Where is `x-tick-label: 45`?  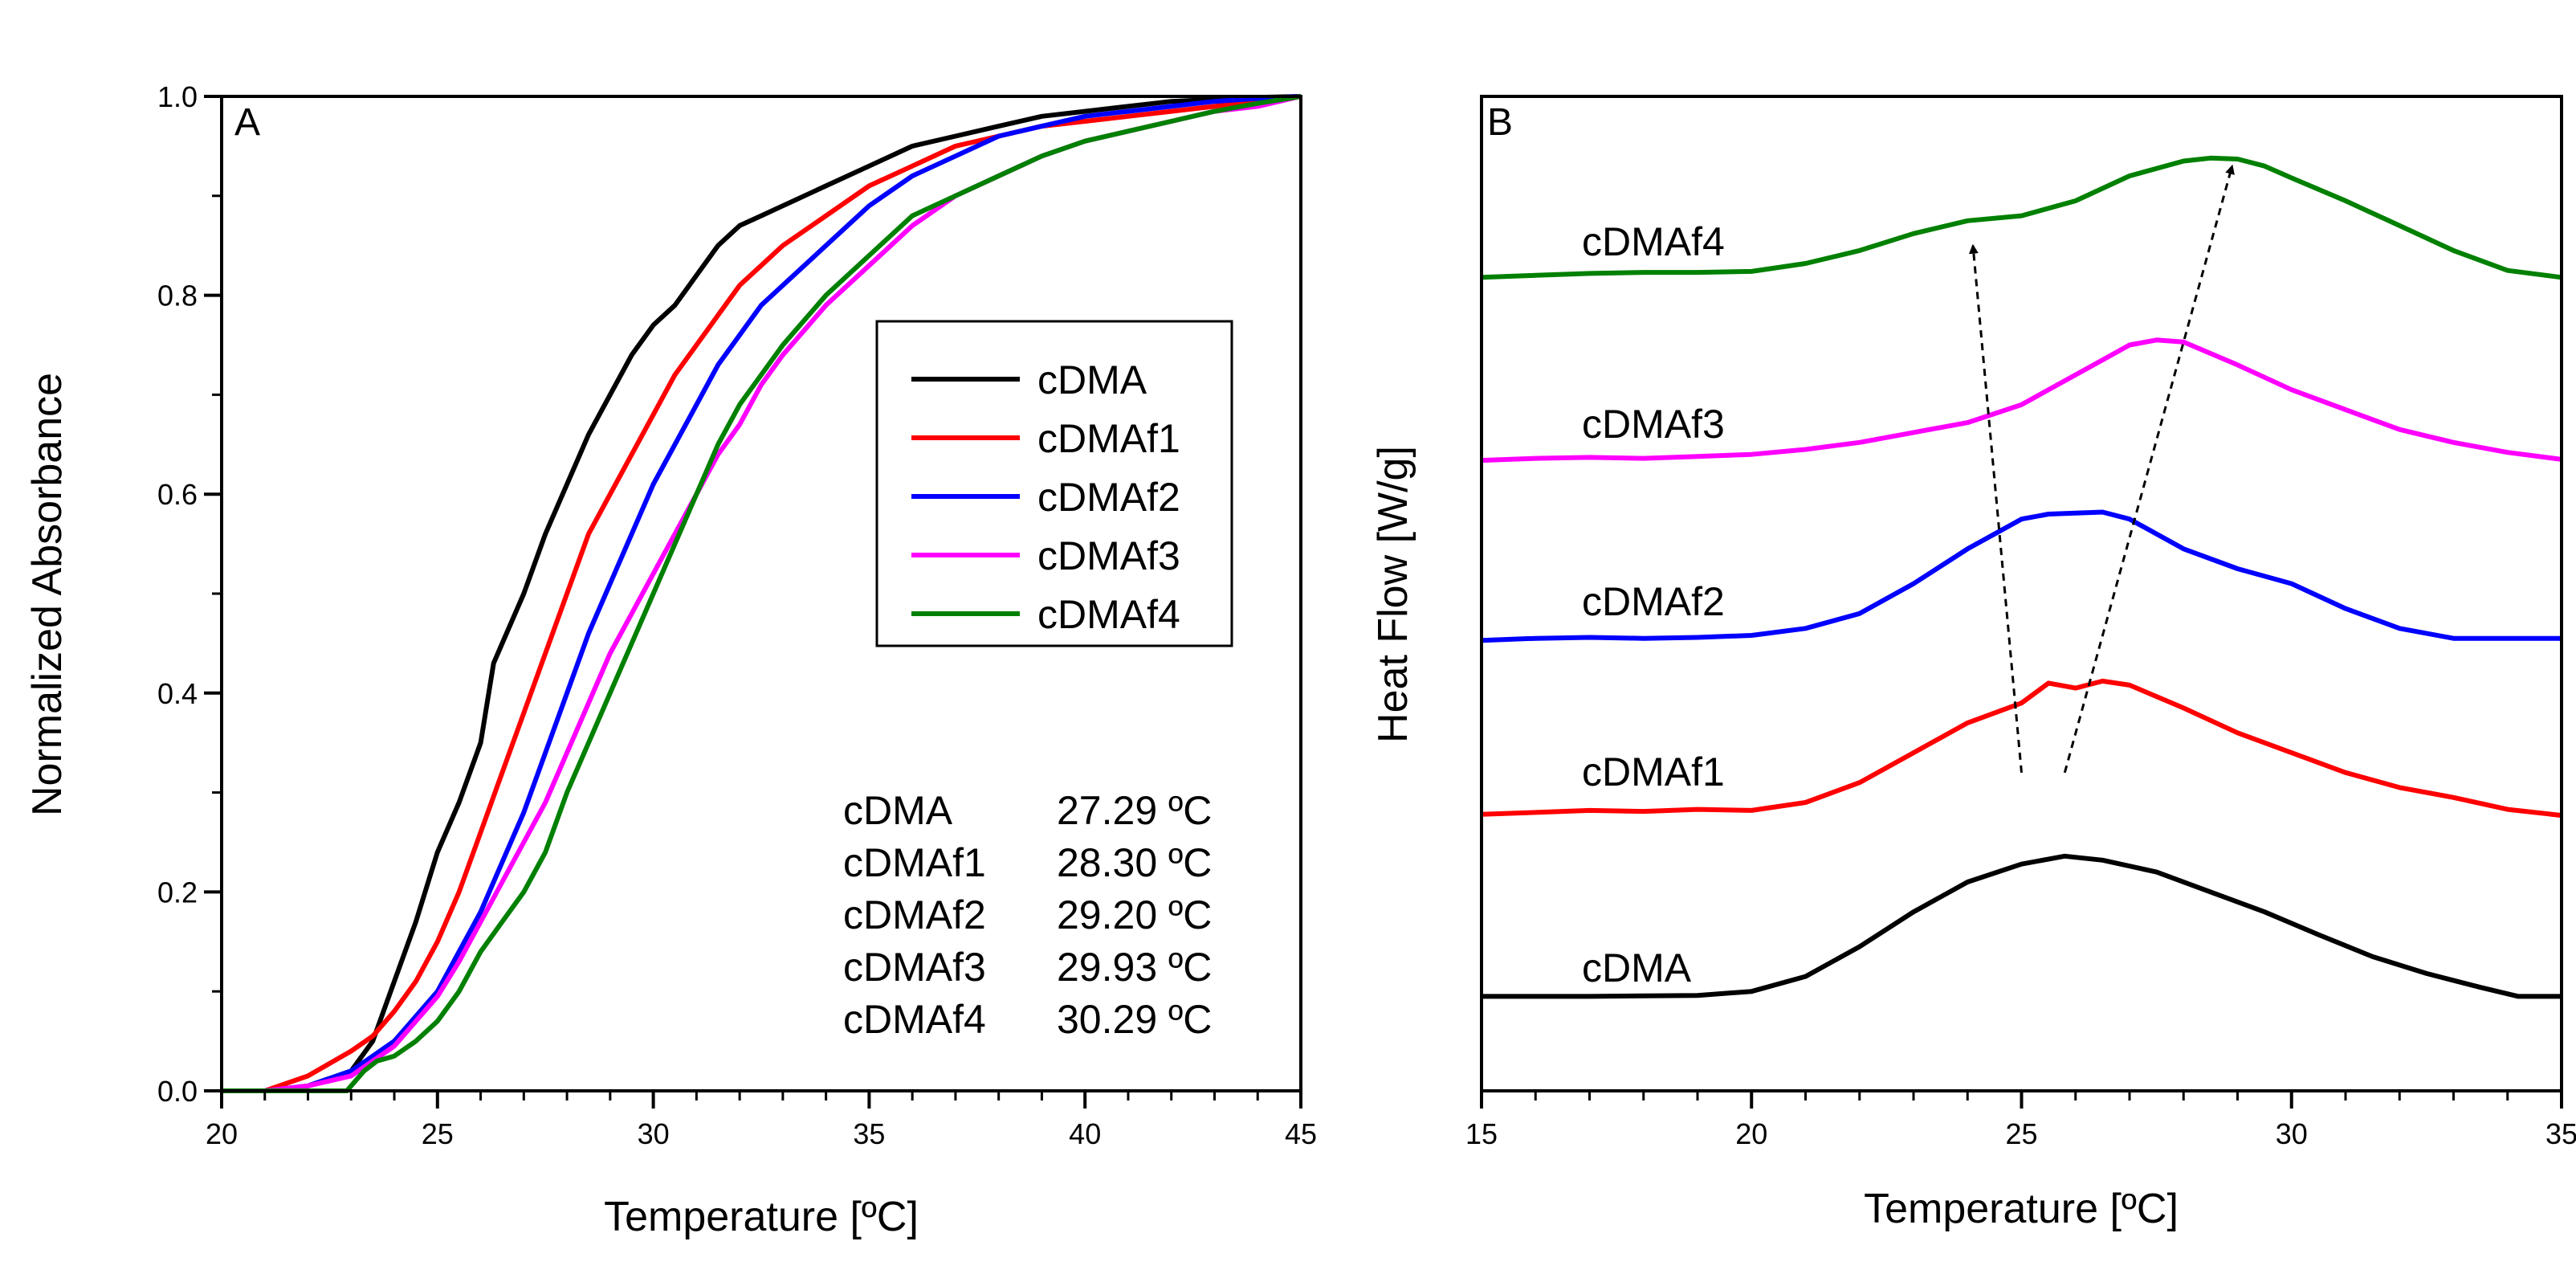
x-tick-label: 45 is located at coordinates (1301, 1133).